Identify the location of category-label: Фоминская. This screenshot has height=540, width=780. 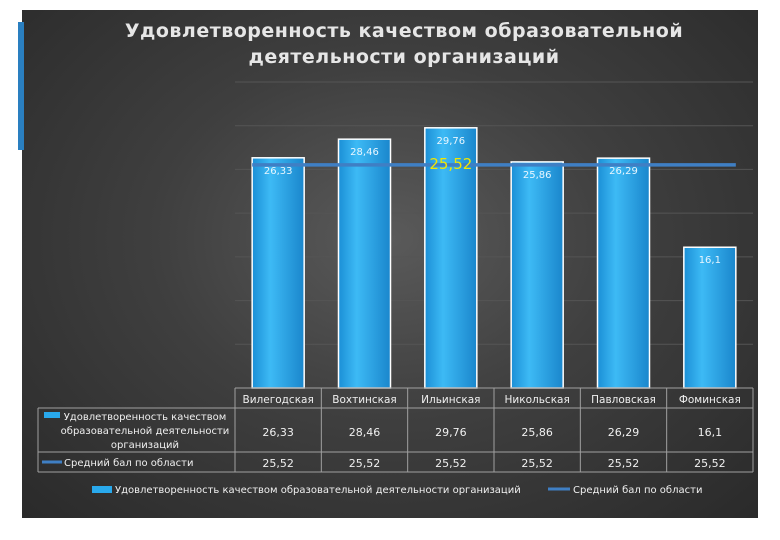
(710, 400).